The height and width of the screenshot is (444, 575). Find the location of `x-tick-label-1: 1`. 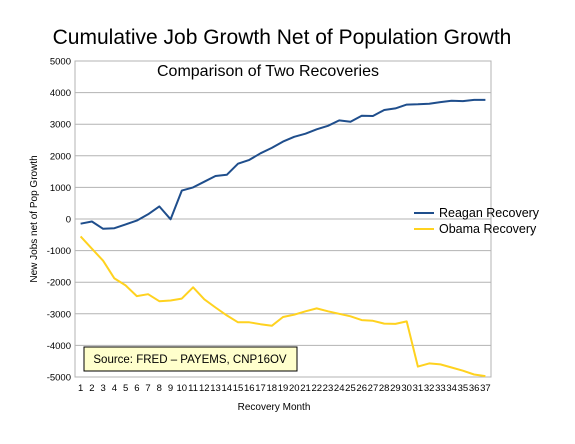

x-tick-label-1: 1 is located at coordinates (80, 388).